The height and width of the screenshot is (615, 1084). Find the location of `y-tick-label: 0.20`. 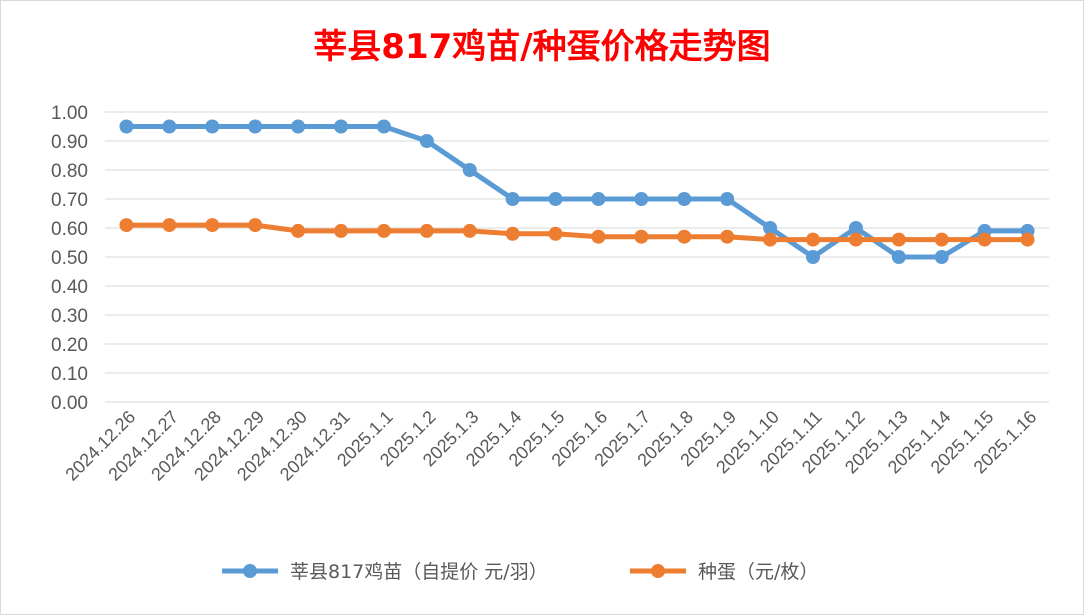

y-tick-label: 0.20 is located at coordinates (69, 345).